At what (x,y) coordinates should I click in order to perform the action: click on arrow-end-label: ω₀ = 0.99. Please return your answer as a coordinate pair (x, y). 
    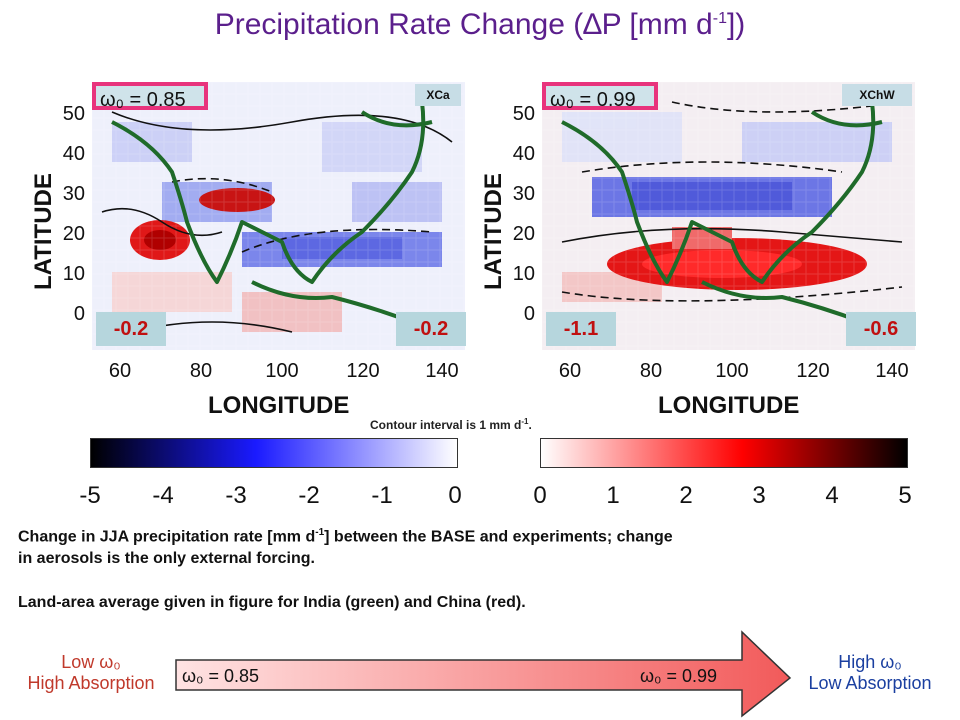
    Looking at the image, I should click on (679, 676).